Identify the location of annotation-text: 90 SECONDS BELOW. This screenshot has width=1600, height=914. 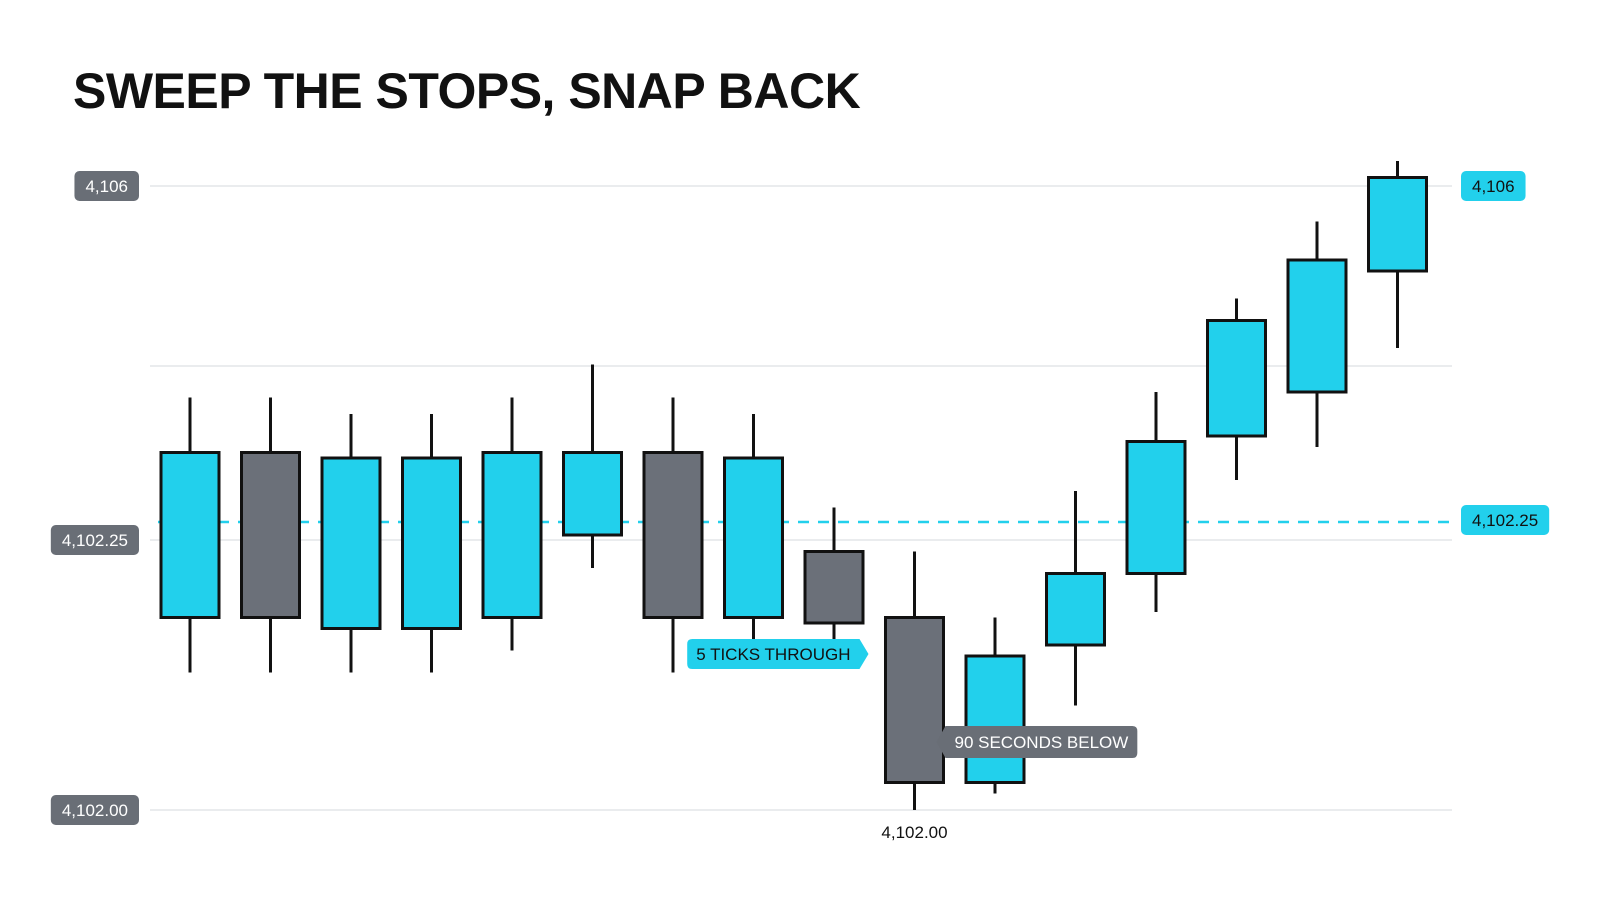
(1042, 742).